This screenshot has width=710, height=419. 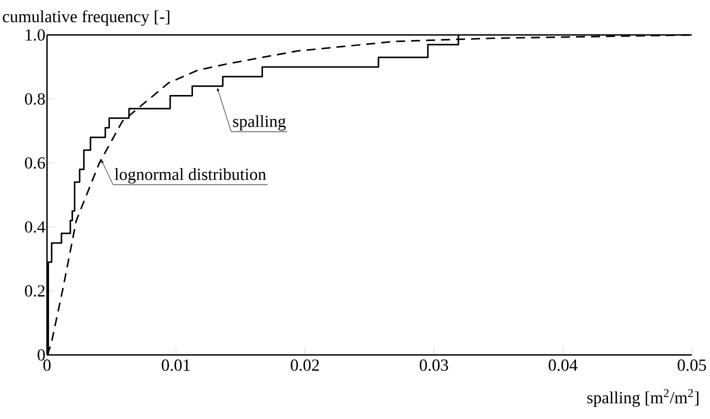 What do you see at coordinates (86, 18) in the screenshot?
I see `y-axis-title: cumulative frequency [-]` at bounding box center [86, 18].